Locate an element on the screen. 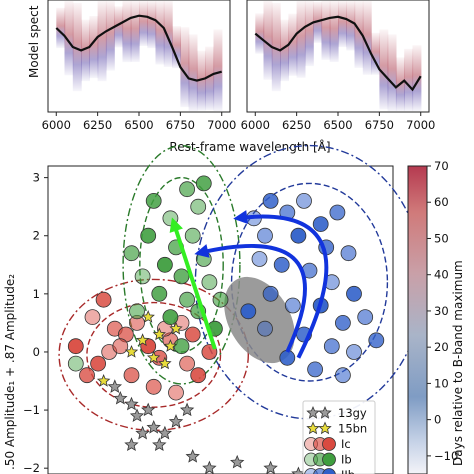 The width and height of the screenshot is (474, 474). right-xtick-label: 7000 is located at coordinates (420, 125).